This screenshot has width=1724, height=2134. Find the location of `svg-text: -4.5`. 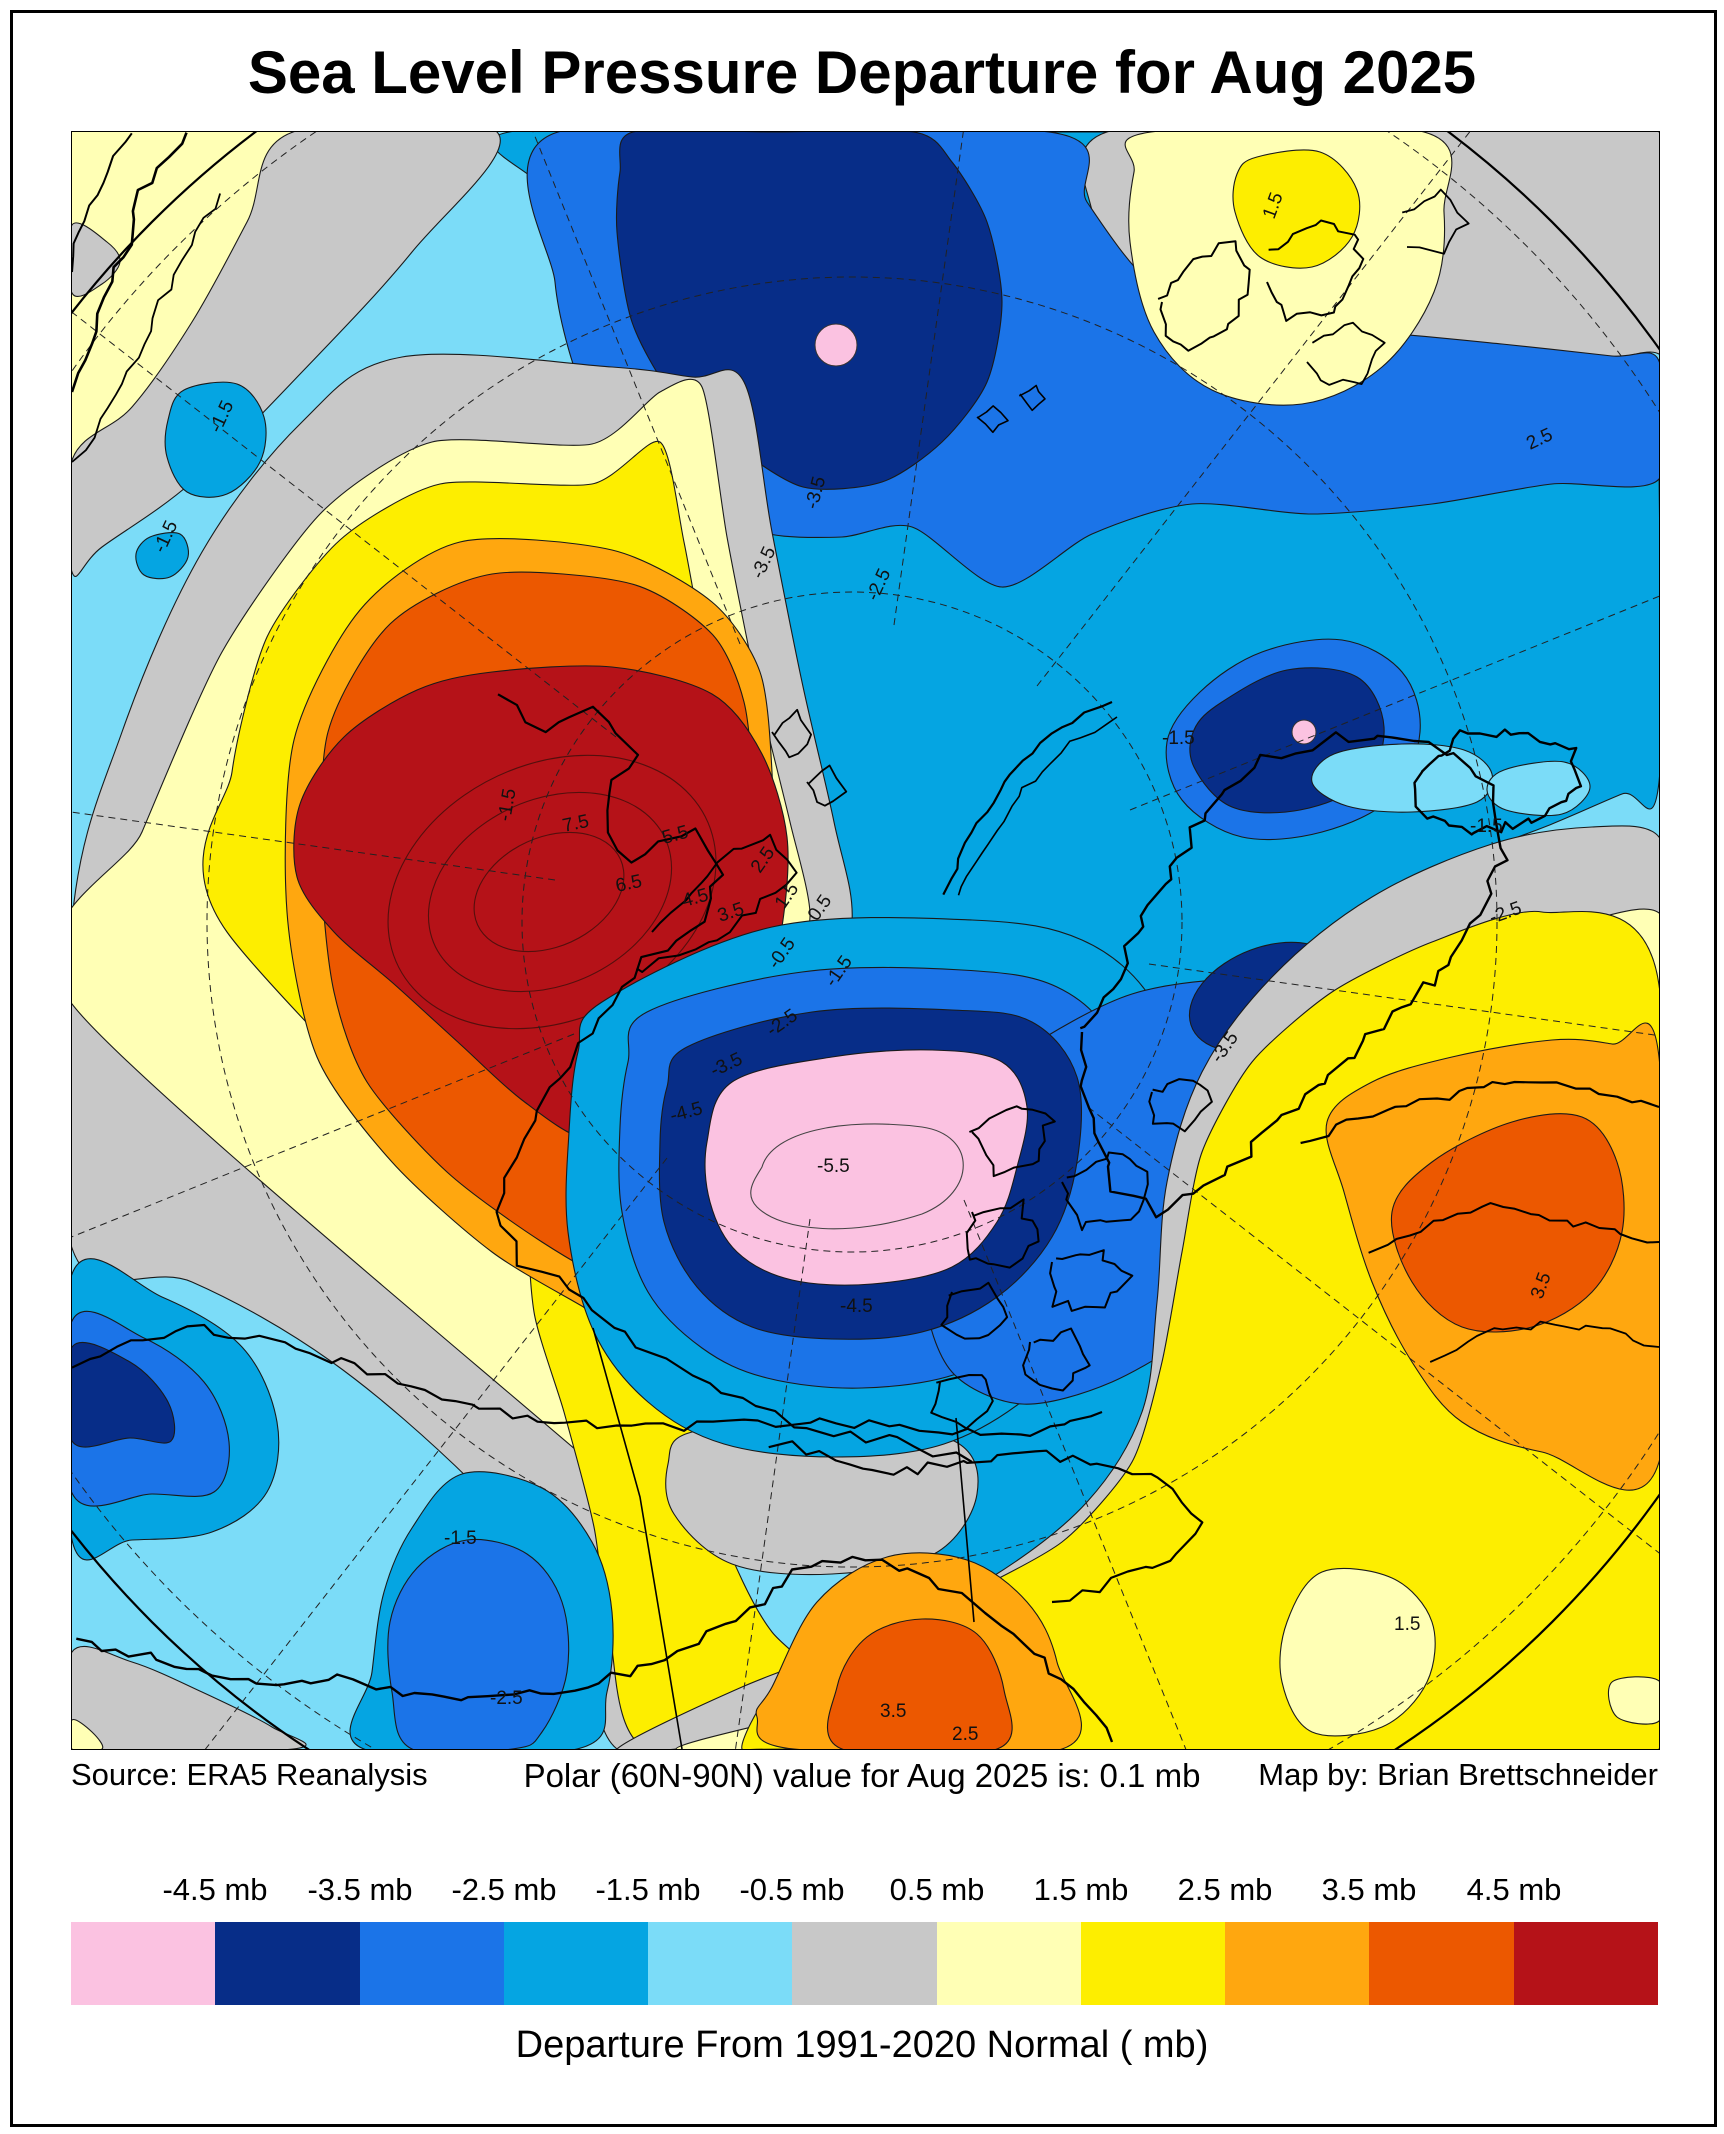

svg-text: -4.5 is located at coordinates (856, 1306).